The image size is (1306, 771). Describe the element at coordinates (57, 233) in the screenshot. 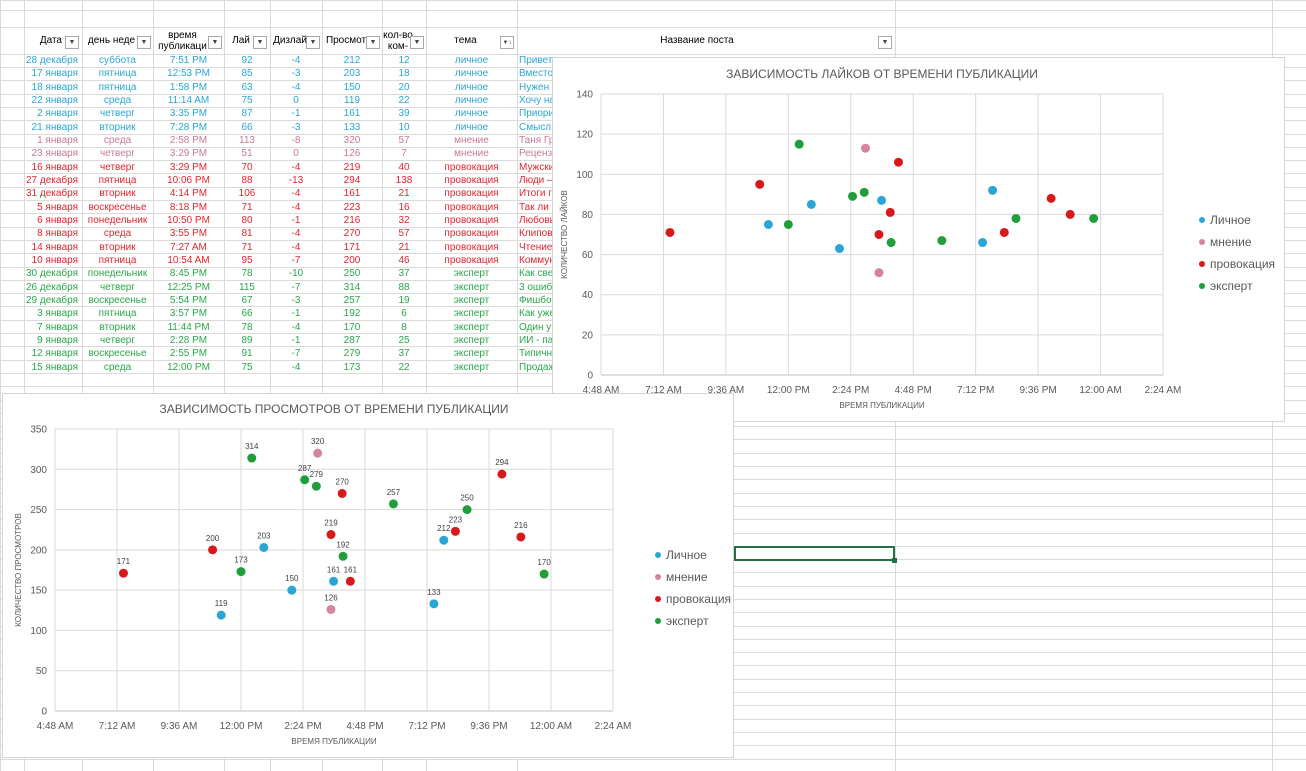

I see `table-cell: 8 января` at that location.